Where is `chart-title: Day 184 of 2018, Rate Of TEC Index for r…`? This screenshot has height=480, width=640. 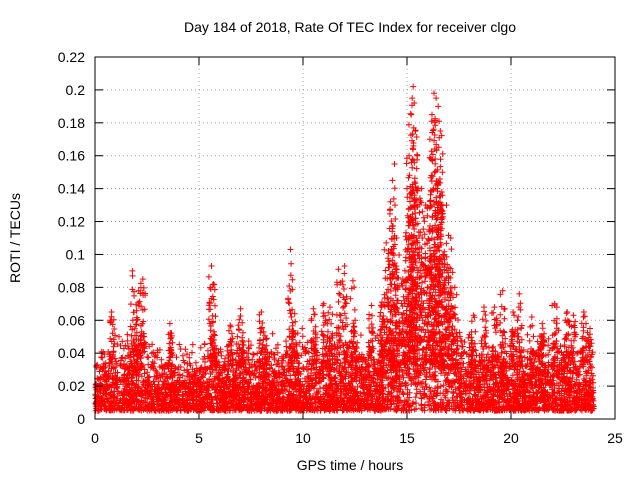
chart-title: Day 184 of 2018, Rate Of TEC Index for r… is located at coordinates (350, 27).